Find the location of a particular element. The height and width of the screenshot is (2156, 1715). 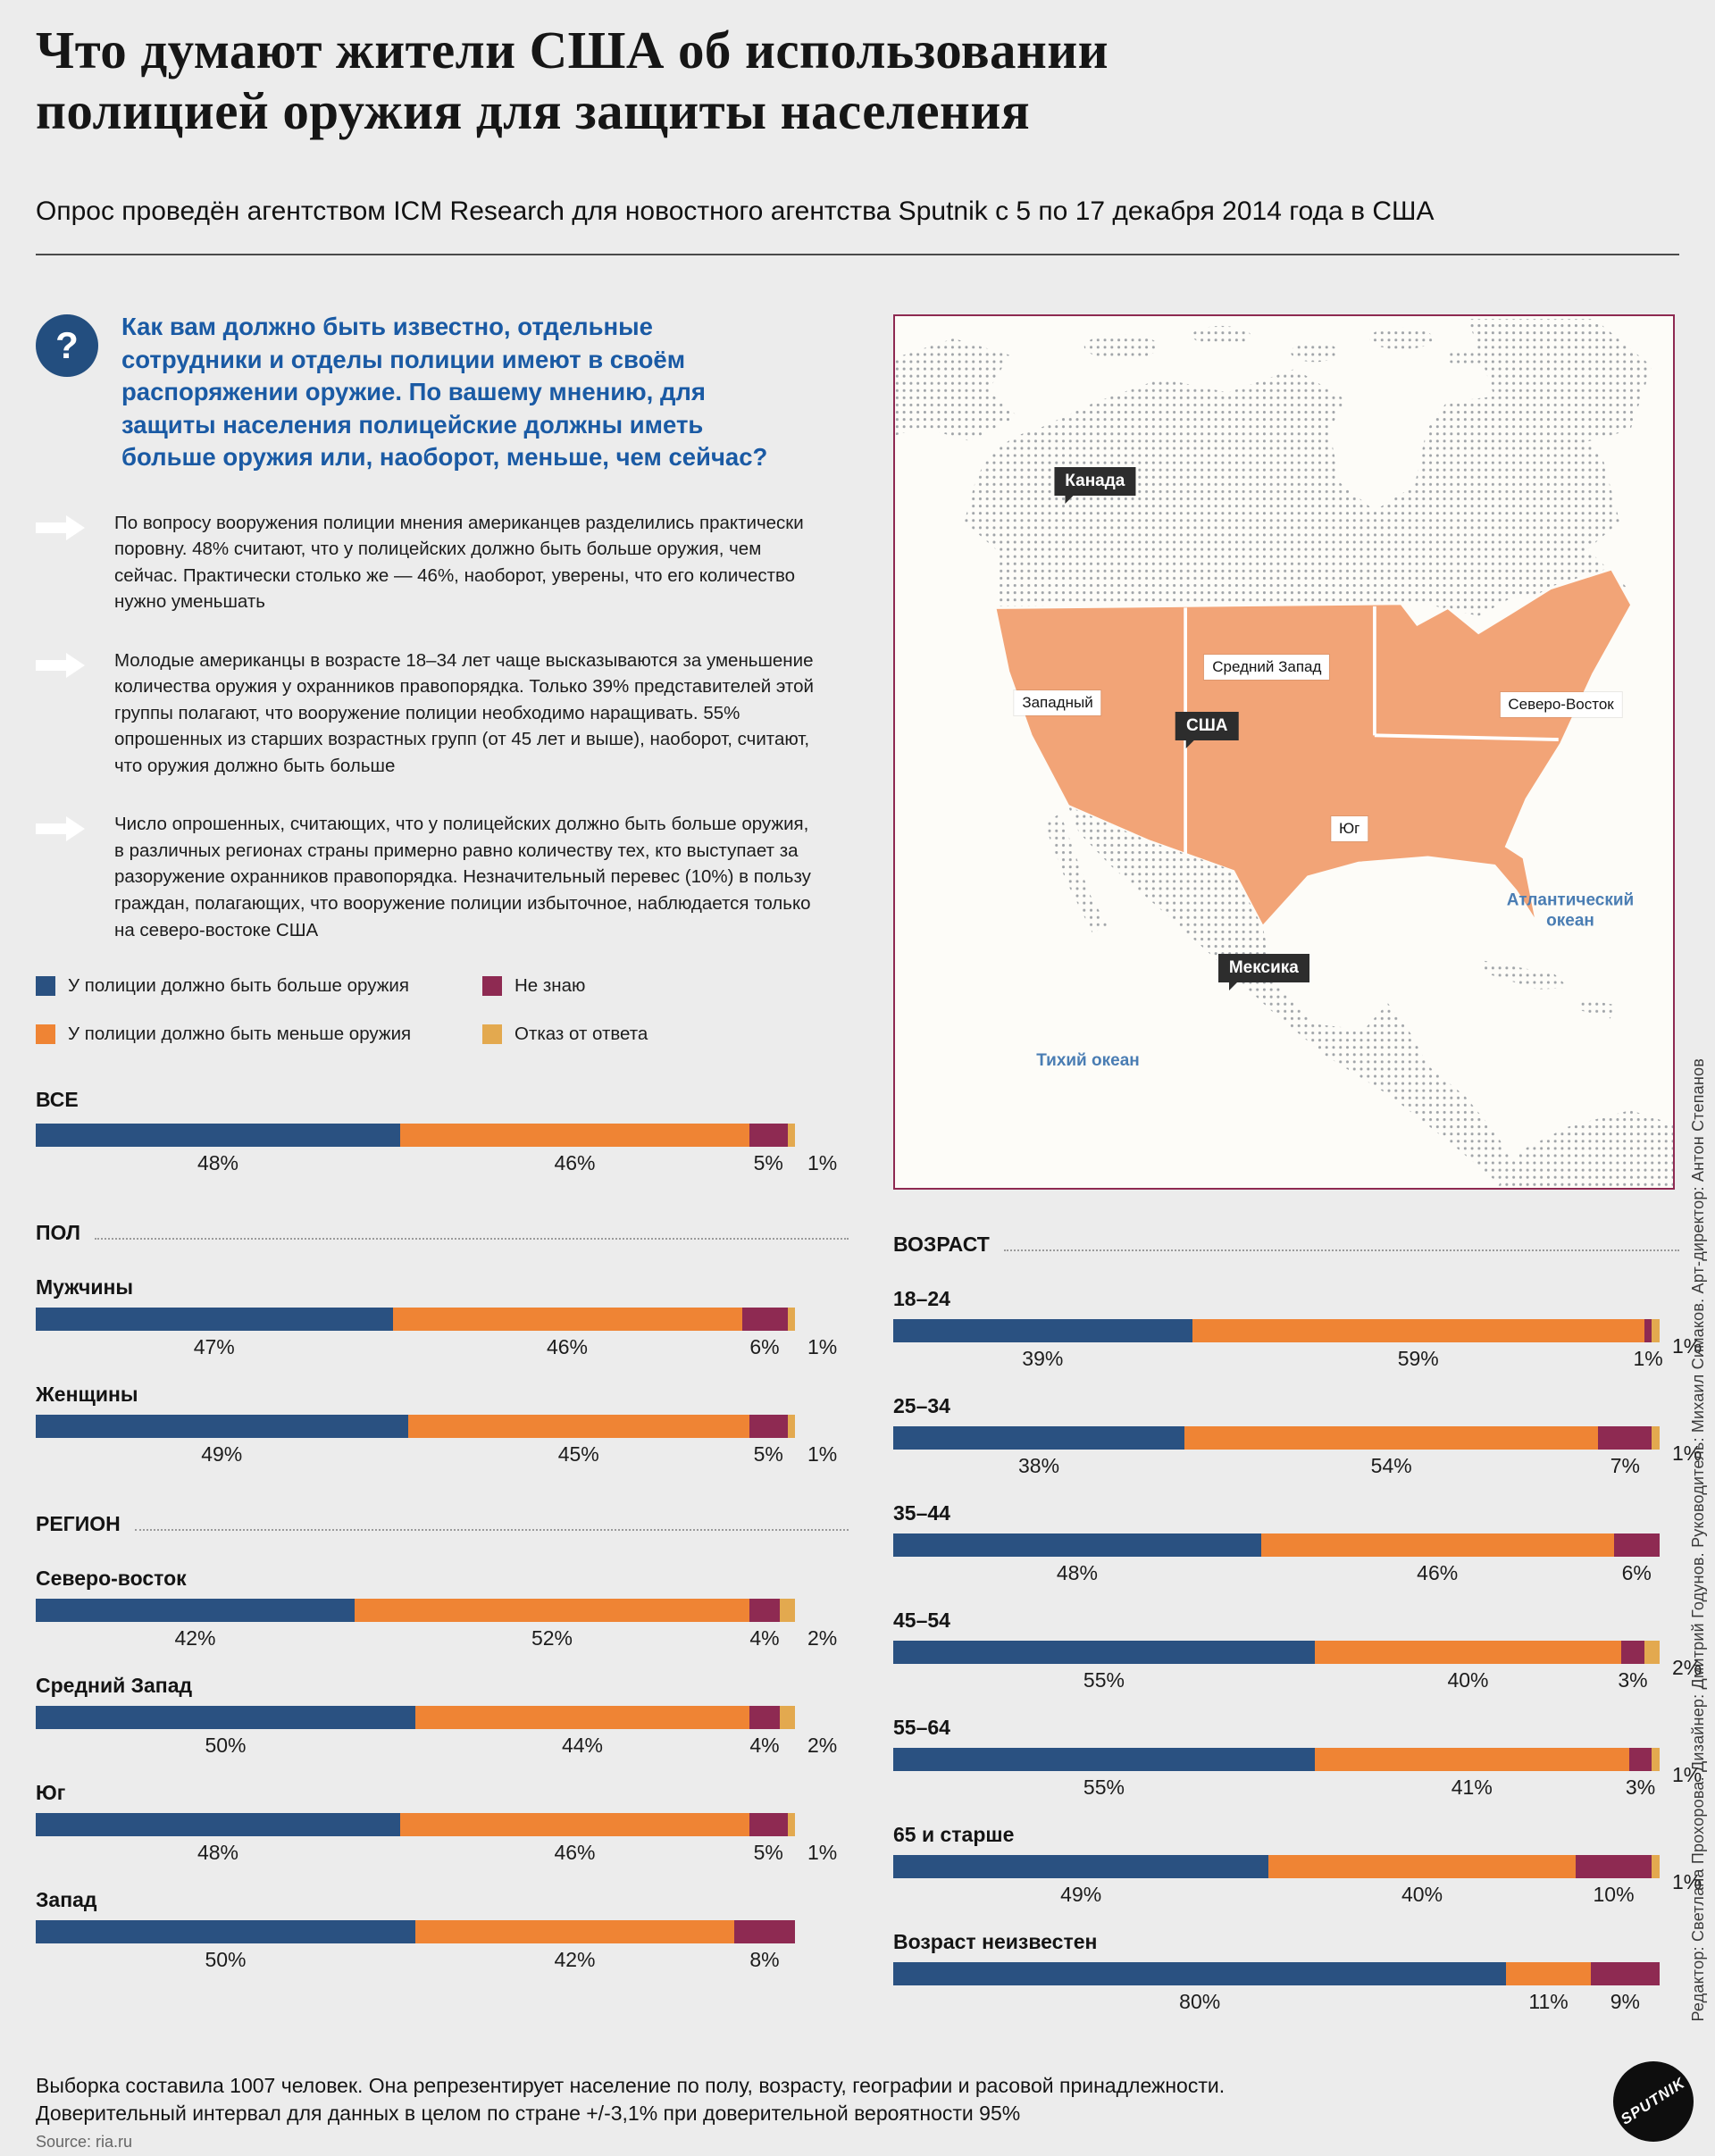

legend-label: У полиции должно быть меньше оружия is located at coordinates (240, 1034).